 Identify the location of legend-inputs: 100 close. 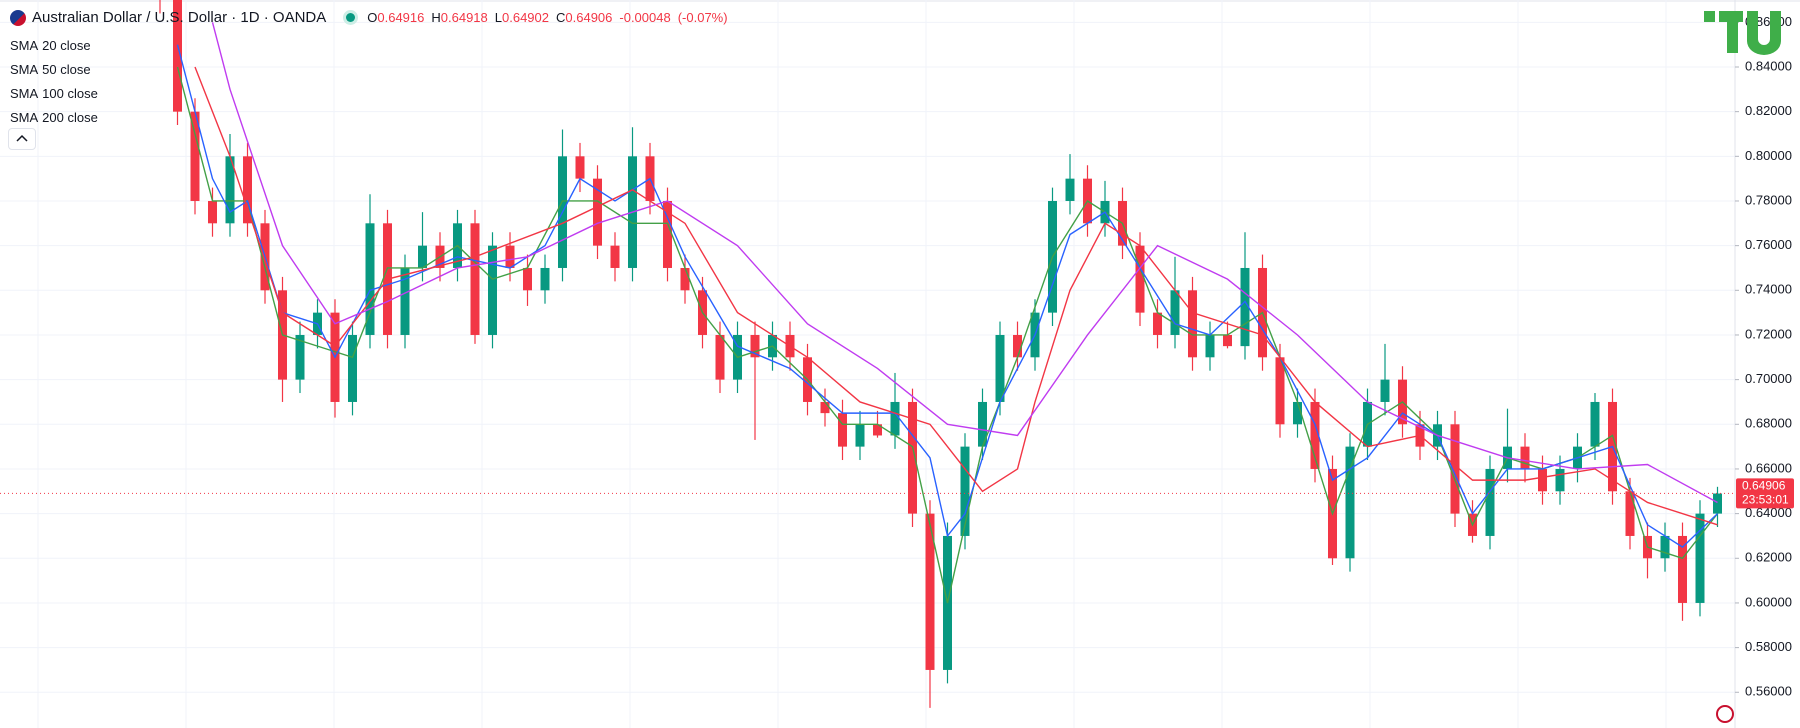
(70, 93).